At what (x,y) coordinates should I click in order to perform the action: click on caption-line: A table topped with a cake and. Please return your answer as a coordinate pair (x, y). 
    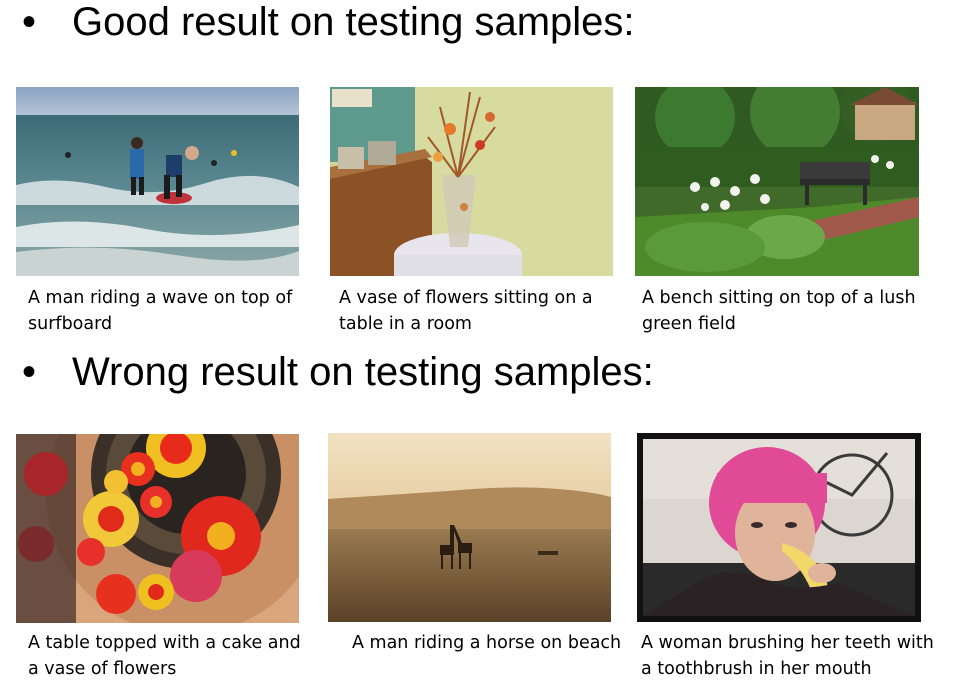
    Looking at the image, I should click on (164, 643).